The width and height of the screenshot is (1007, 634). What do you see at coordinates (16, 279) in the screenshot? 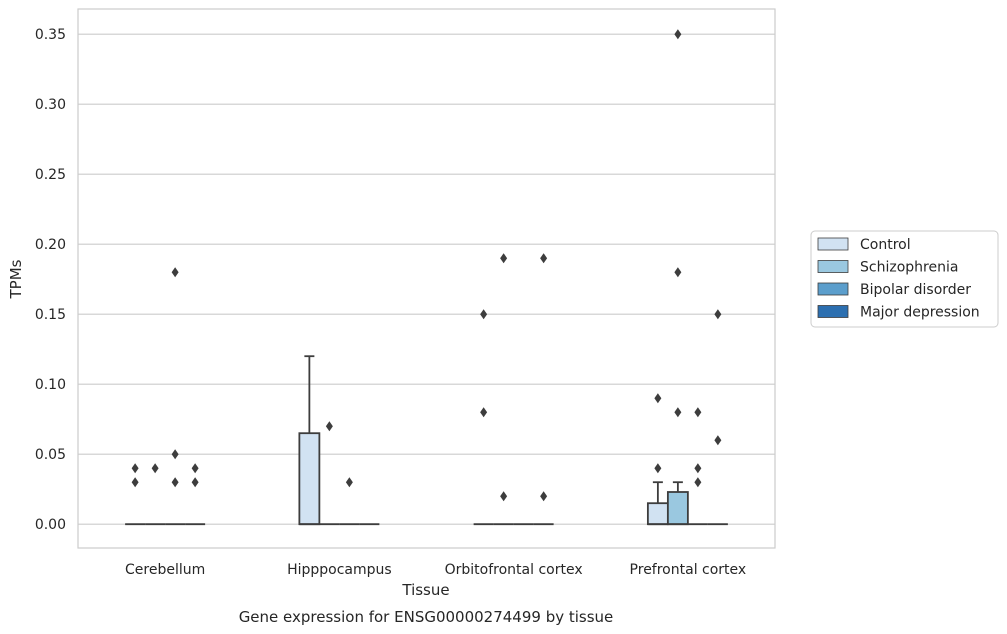
I see `y-axis-title: TPMs` at bounding box center [16, 279].